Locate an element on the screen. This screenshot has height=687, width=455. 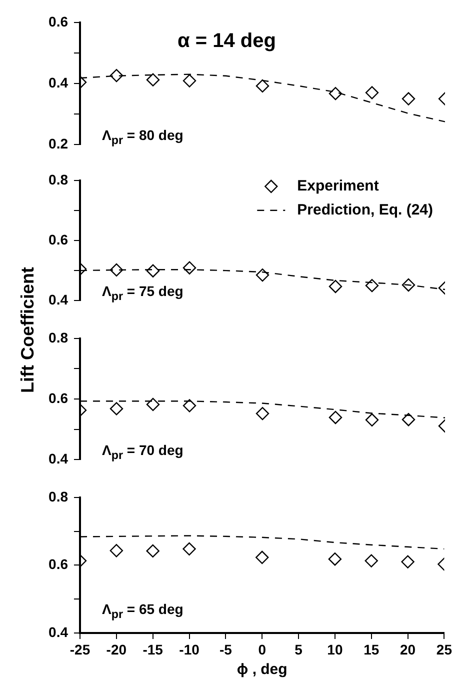
legend-label: Experiment is located at coordinates (338, 186).